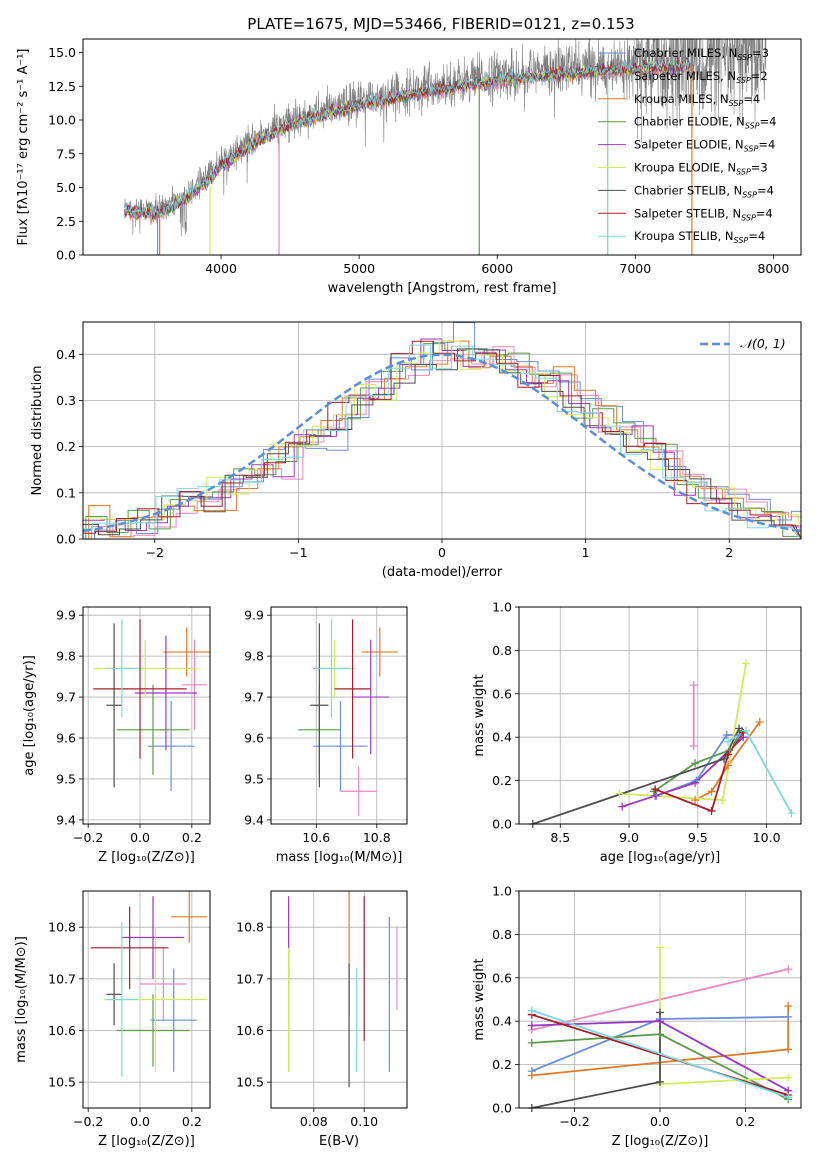 This screenshot has height=1170, width=819. Describe the element at coordinates (66, 354) in the screenshot. I see `residuals-ytick-label: 0.4` at that location.